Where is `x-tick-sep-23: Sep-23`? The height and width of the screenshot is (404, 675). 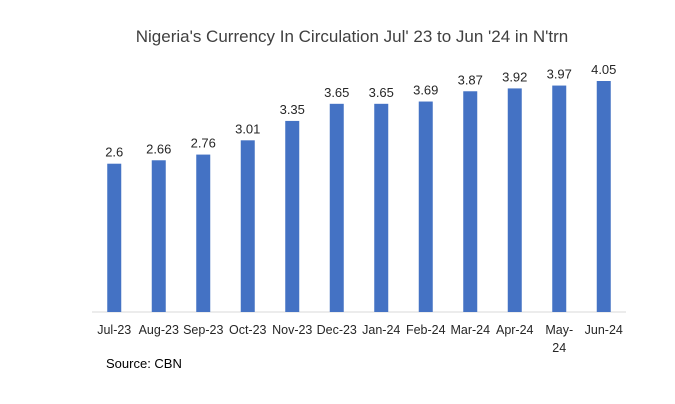 x-tick-sep-23: Sep-23 is located at coordinates (203, 330).